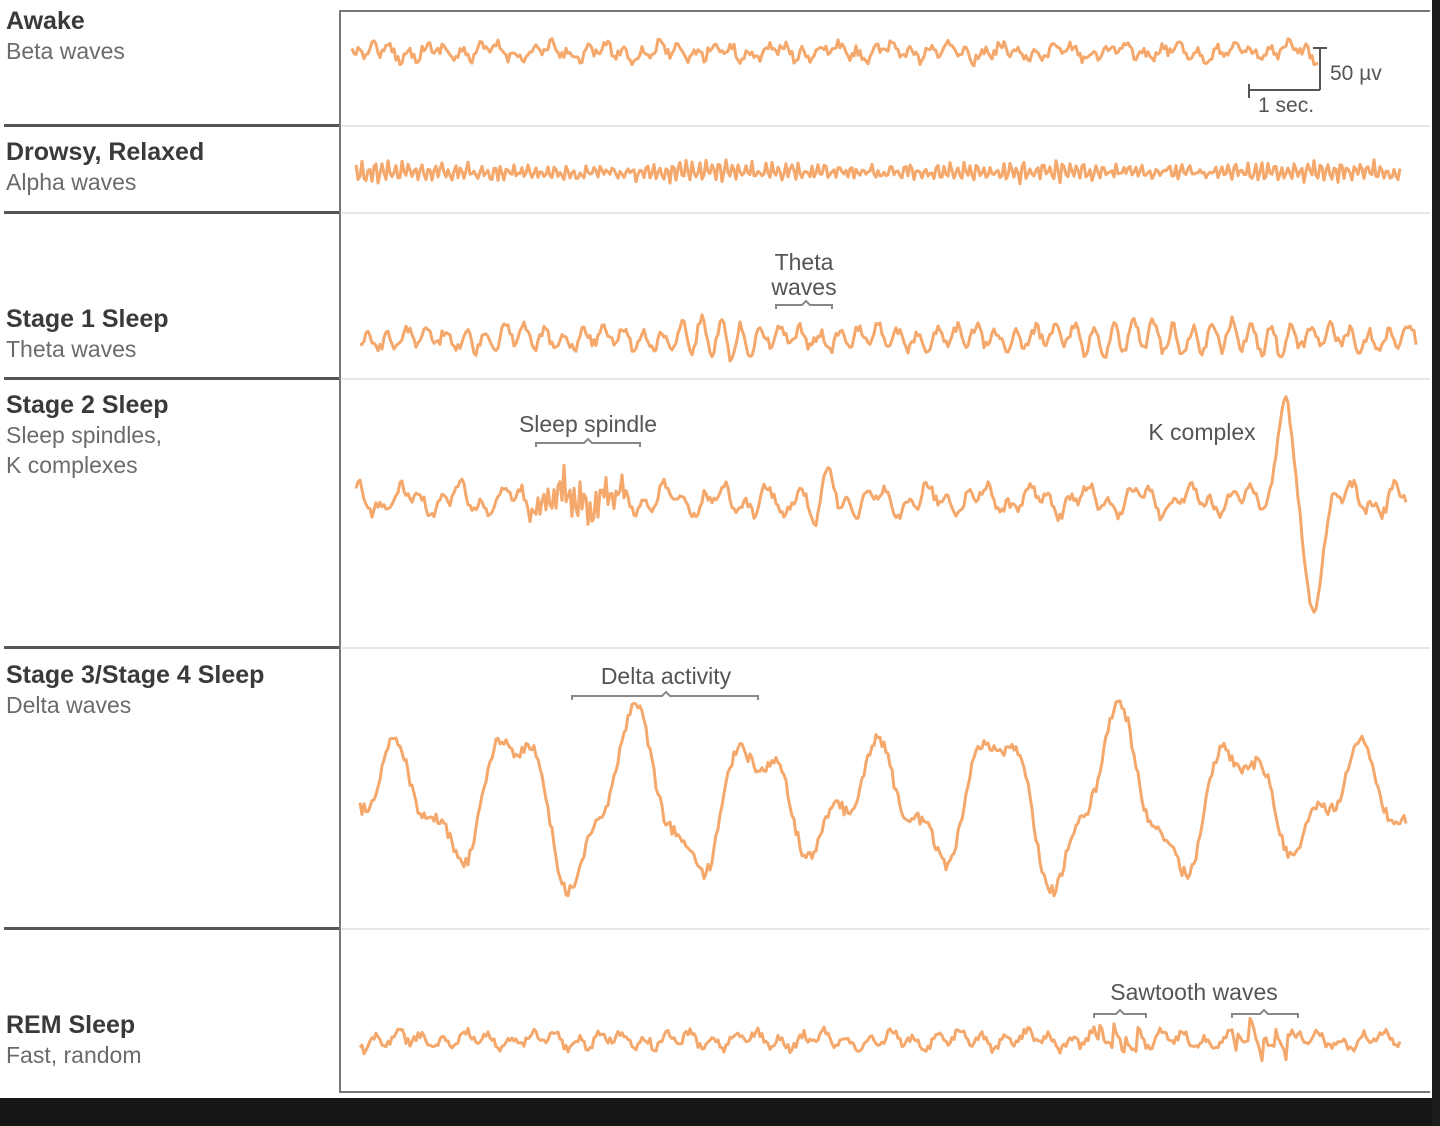  Describe the element at coordinates (720, 1112) in the screenshot. I see `bottom-border` at that location.